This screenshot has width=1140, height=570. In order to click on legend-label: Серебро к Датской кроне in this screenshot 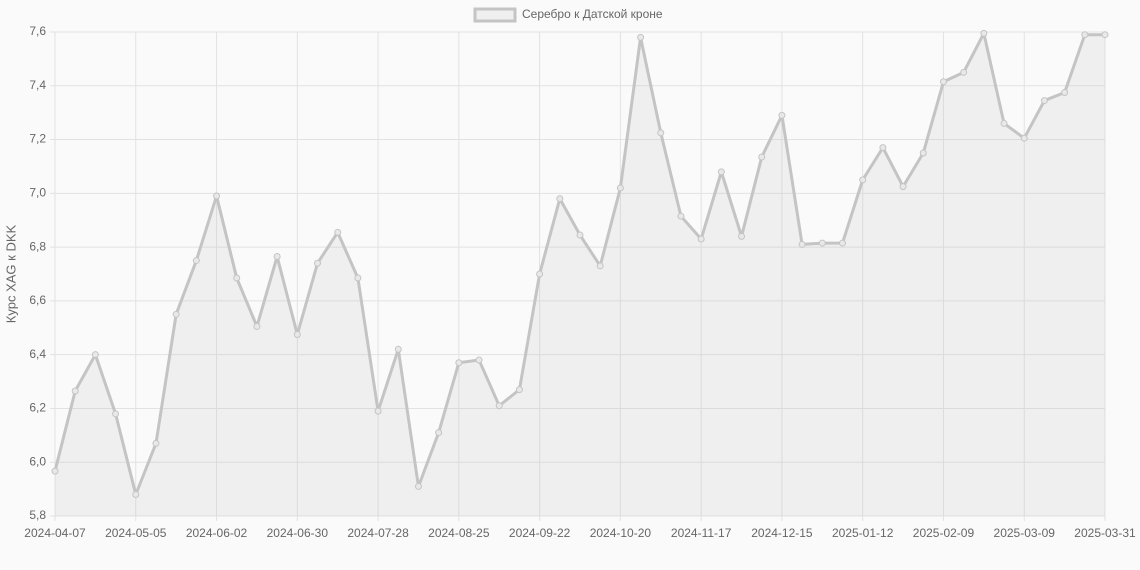, I will do `click(592, 14)`.